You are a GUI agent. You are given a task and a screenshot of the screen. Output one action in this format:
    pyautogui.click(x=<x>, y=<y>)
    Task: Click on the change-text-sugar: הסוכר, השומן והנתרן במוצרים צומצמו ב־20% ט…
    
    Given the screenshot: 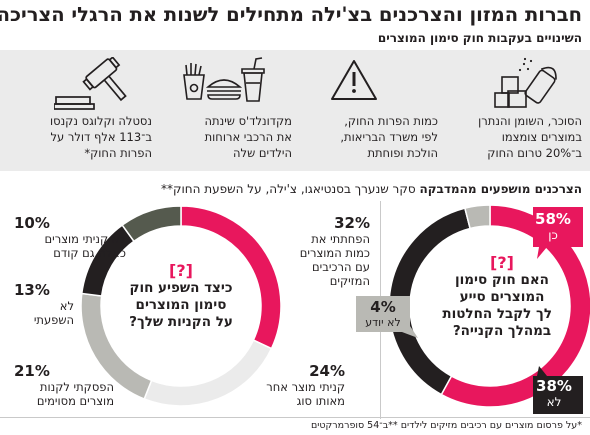 What is the action you would take?
    pyautogui.click(x=530, y=137)
    